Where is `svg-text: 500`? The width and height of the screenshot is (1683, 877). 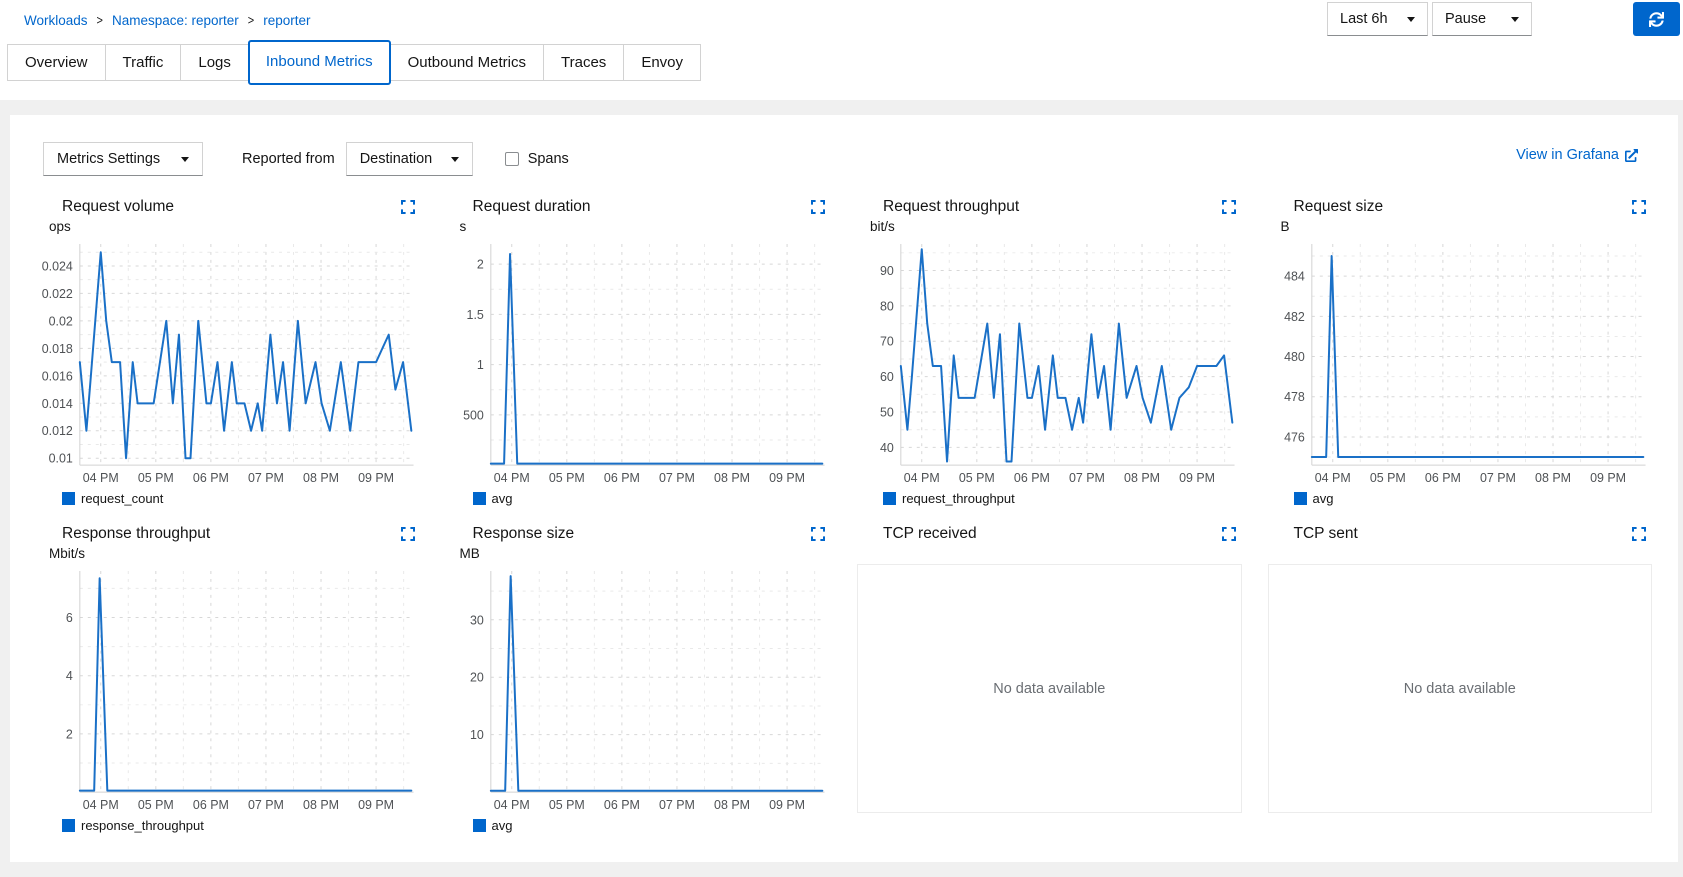
svg-text: 500 is located at coordinates (473, 415).